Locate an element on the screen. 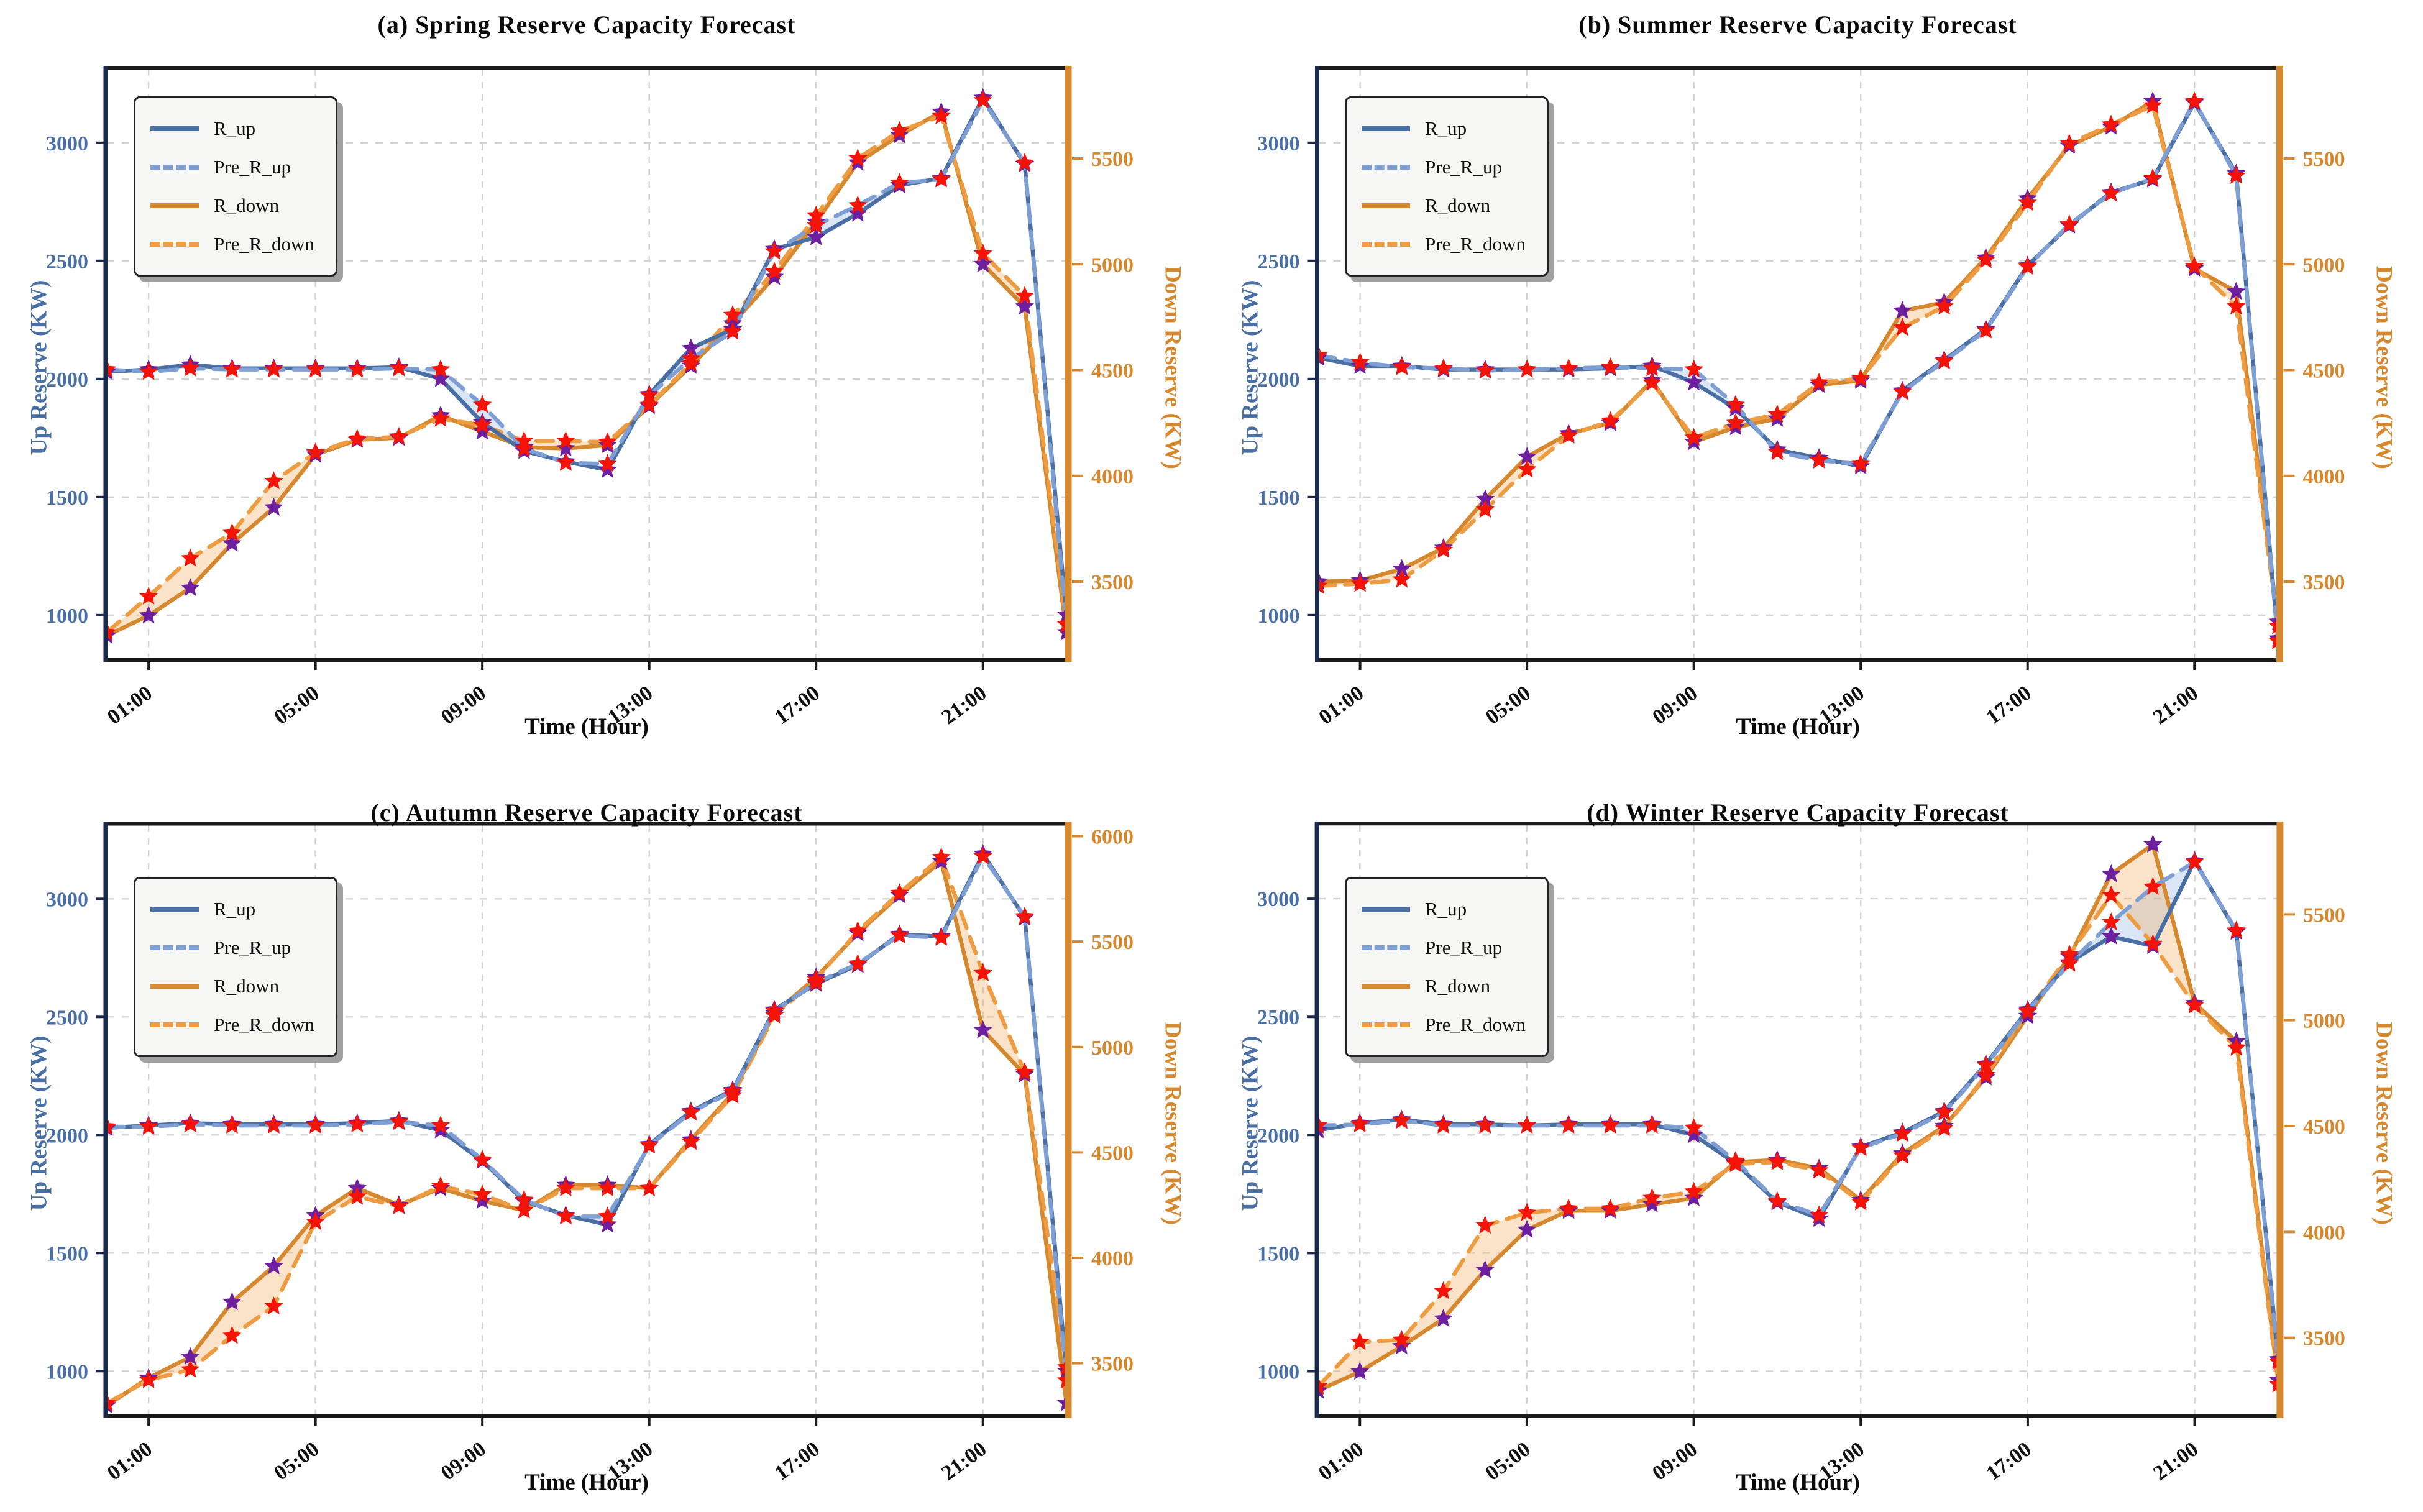 Image resolution: width=2423 pixels, height=1512 pixels. svg-text: 6000 is located at coordinates (1112, 836).